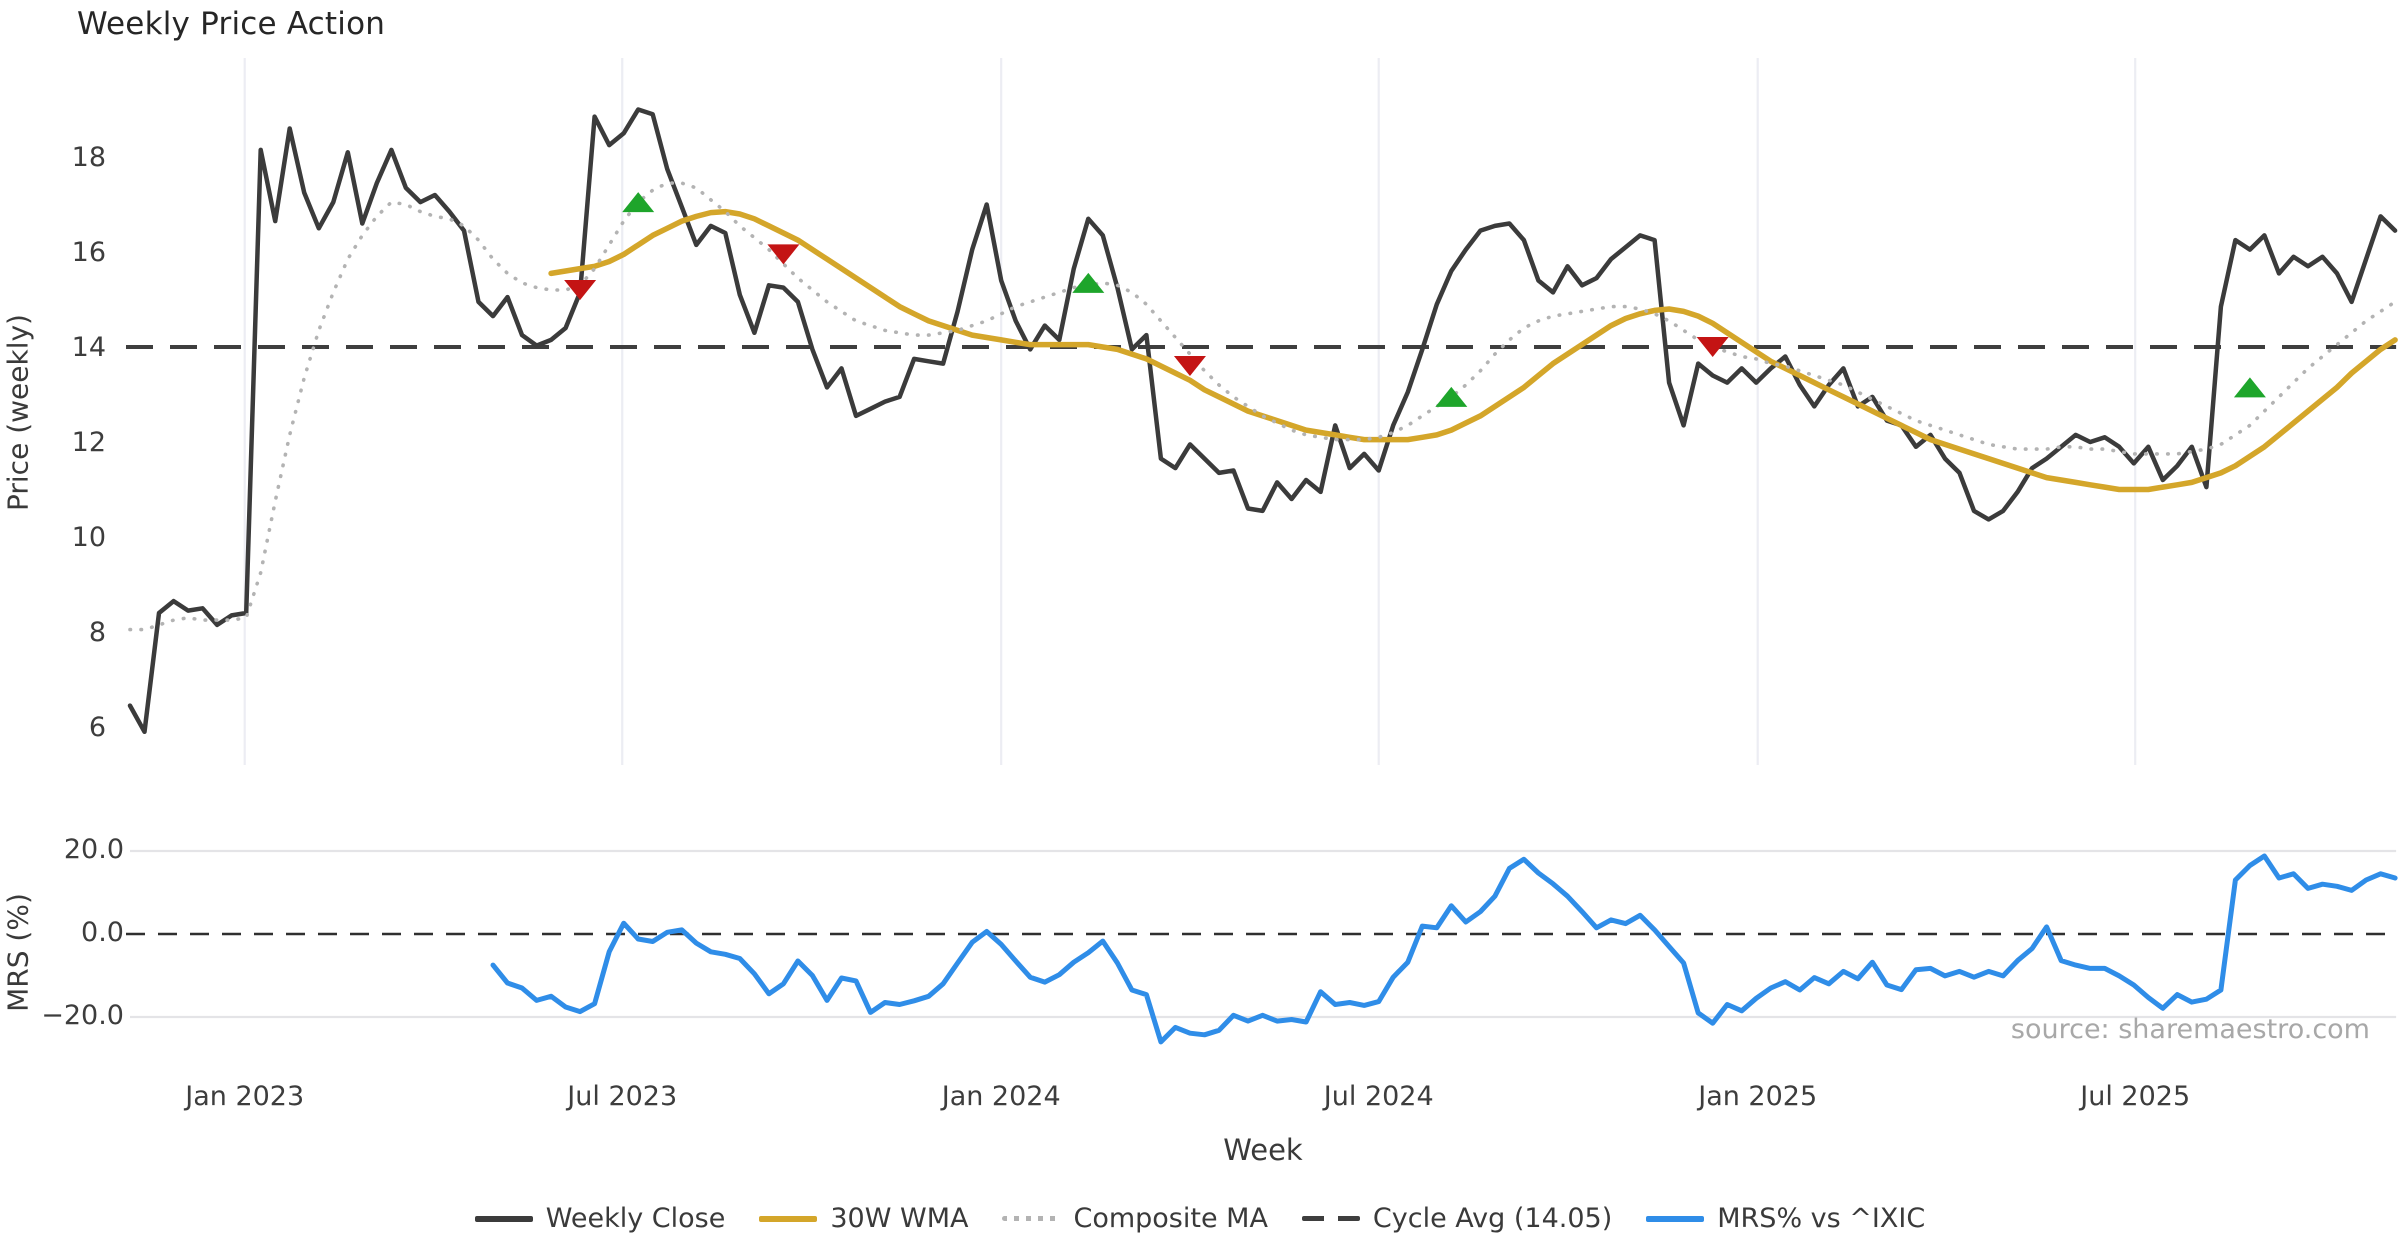 The width and height of the screenshot is (2400, 1260). I want to click on price-tick-label: 10, so click(88, 538).